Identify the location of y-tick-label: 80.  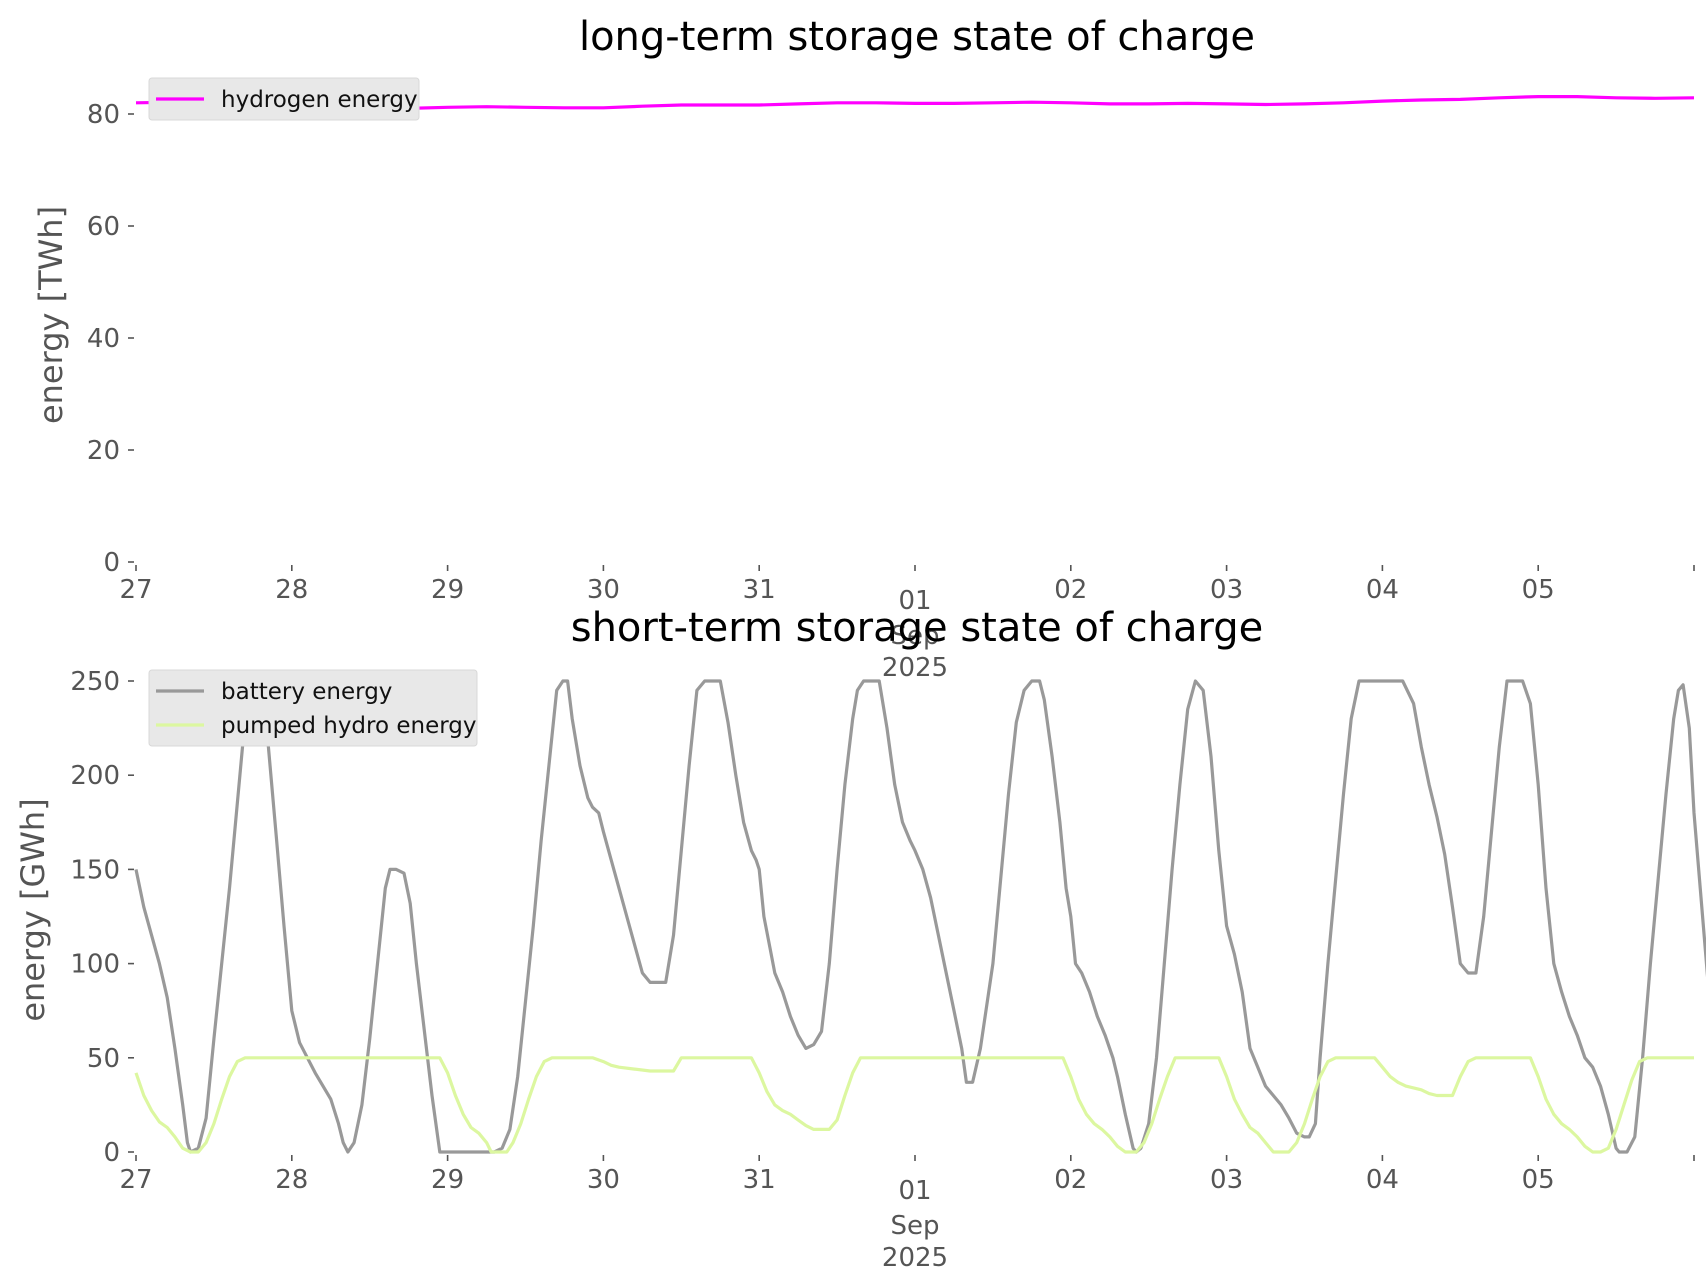
(103, 115).